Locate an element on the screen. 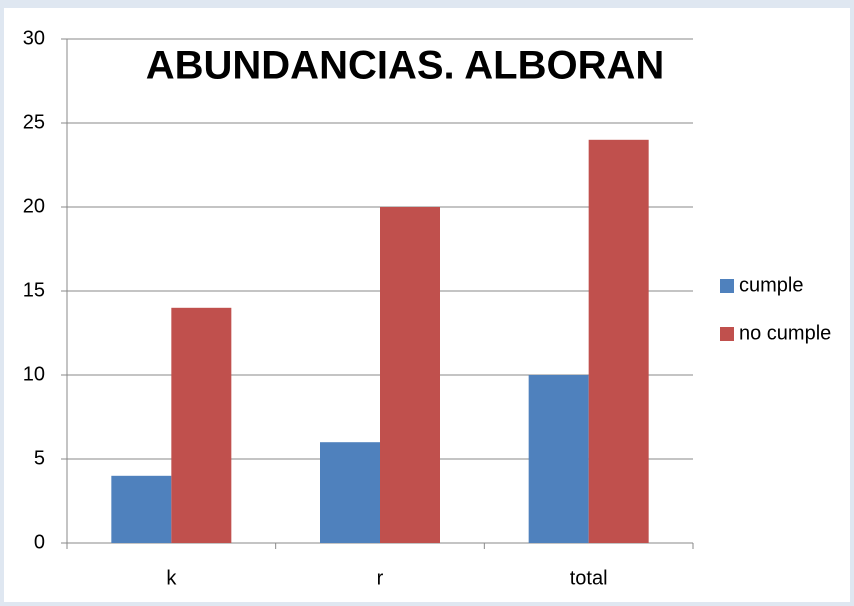 The height and width of the screenshot is (606, 854). legend-label: cumple is located at coordinates (771, 285).